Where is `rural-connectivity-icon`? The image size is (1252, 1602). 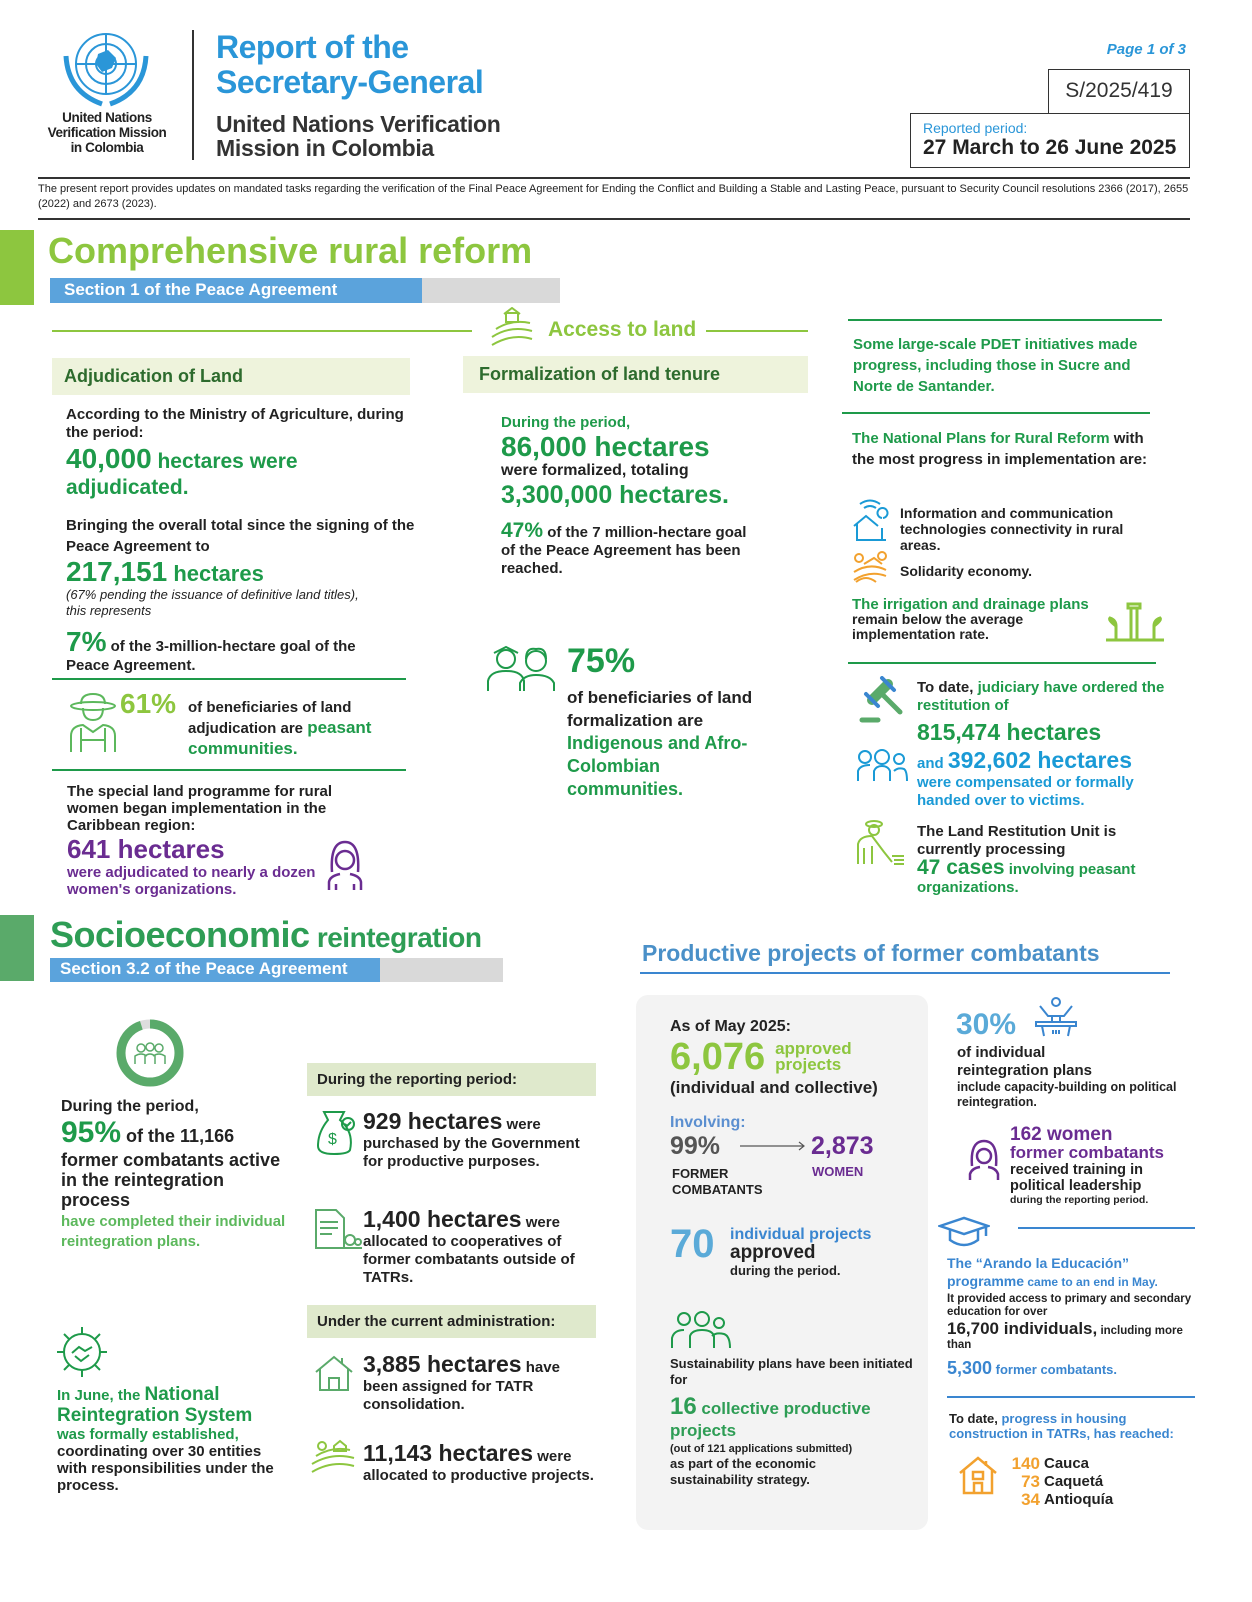
rural-connectivity-icon is located at coordinates (871, 520).